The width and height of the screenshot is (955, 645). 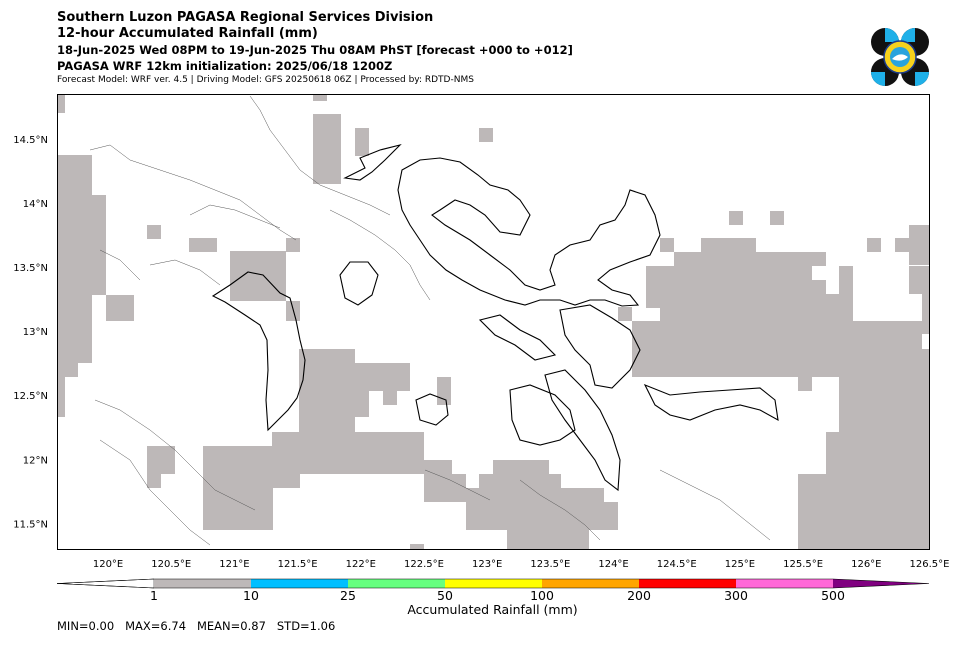 What do you see at coordinates (154, 595) in the screenshot?
I see `colorbar-label: 1` at bounding box center [154, 595].